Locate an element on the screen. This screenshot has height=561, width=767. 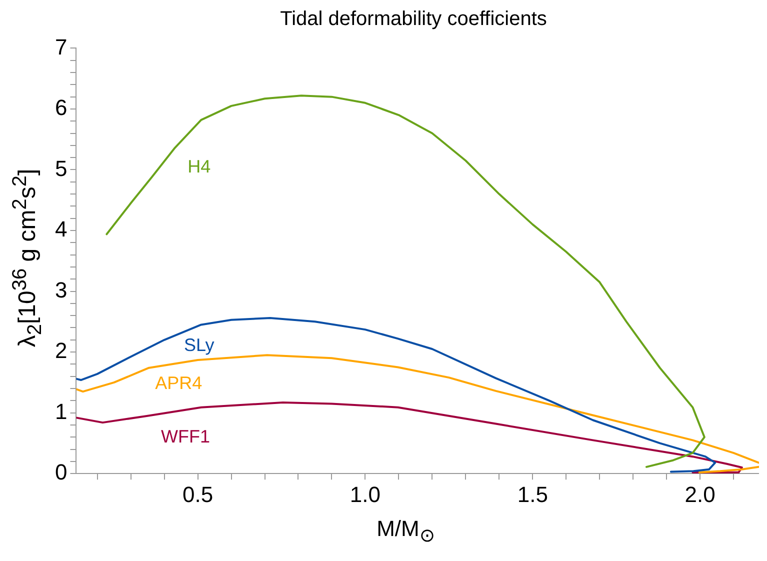
y-tick-label: 1 is located at coordinates (61, 411).